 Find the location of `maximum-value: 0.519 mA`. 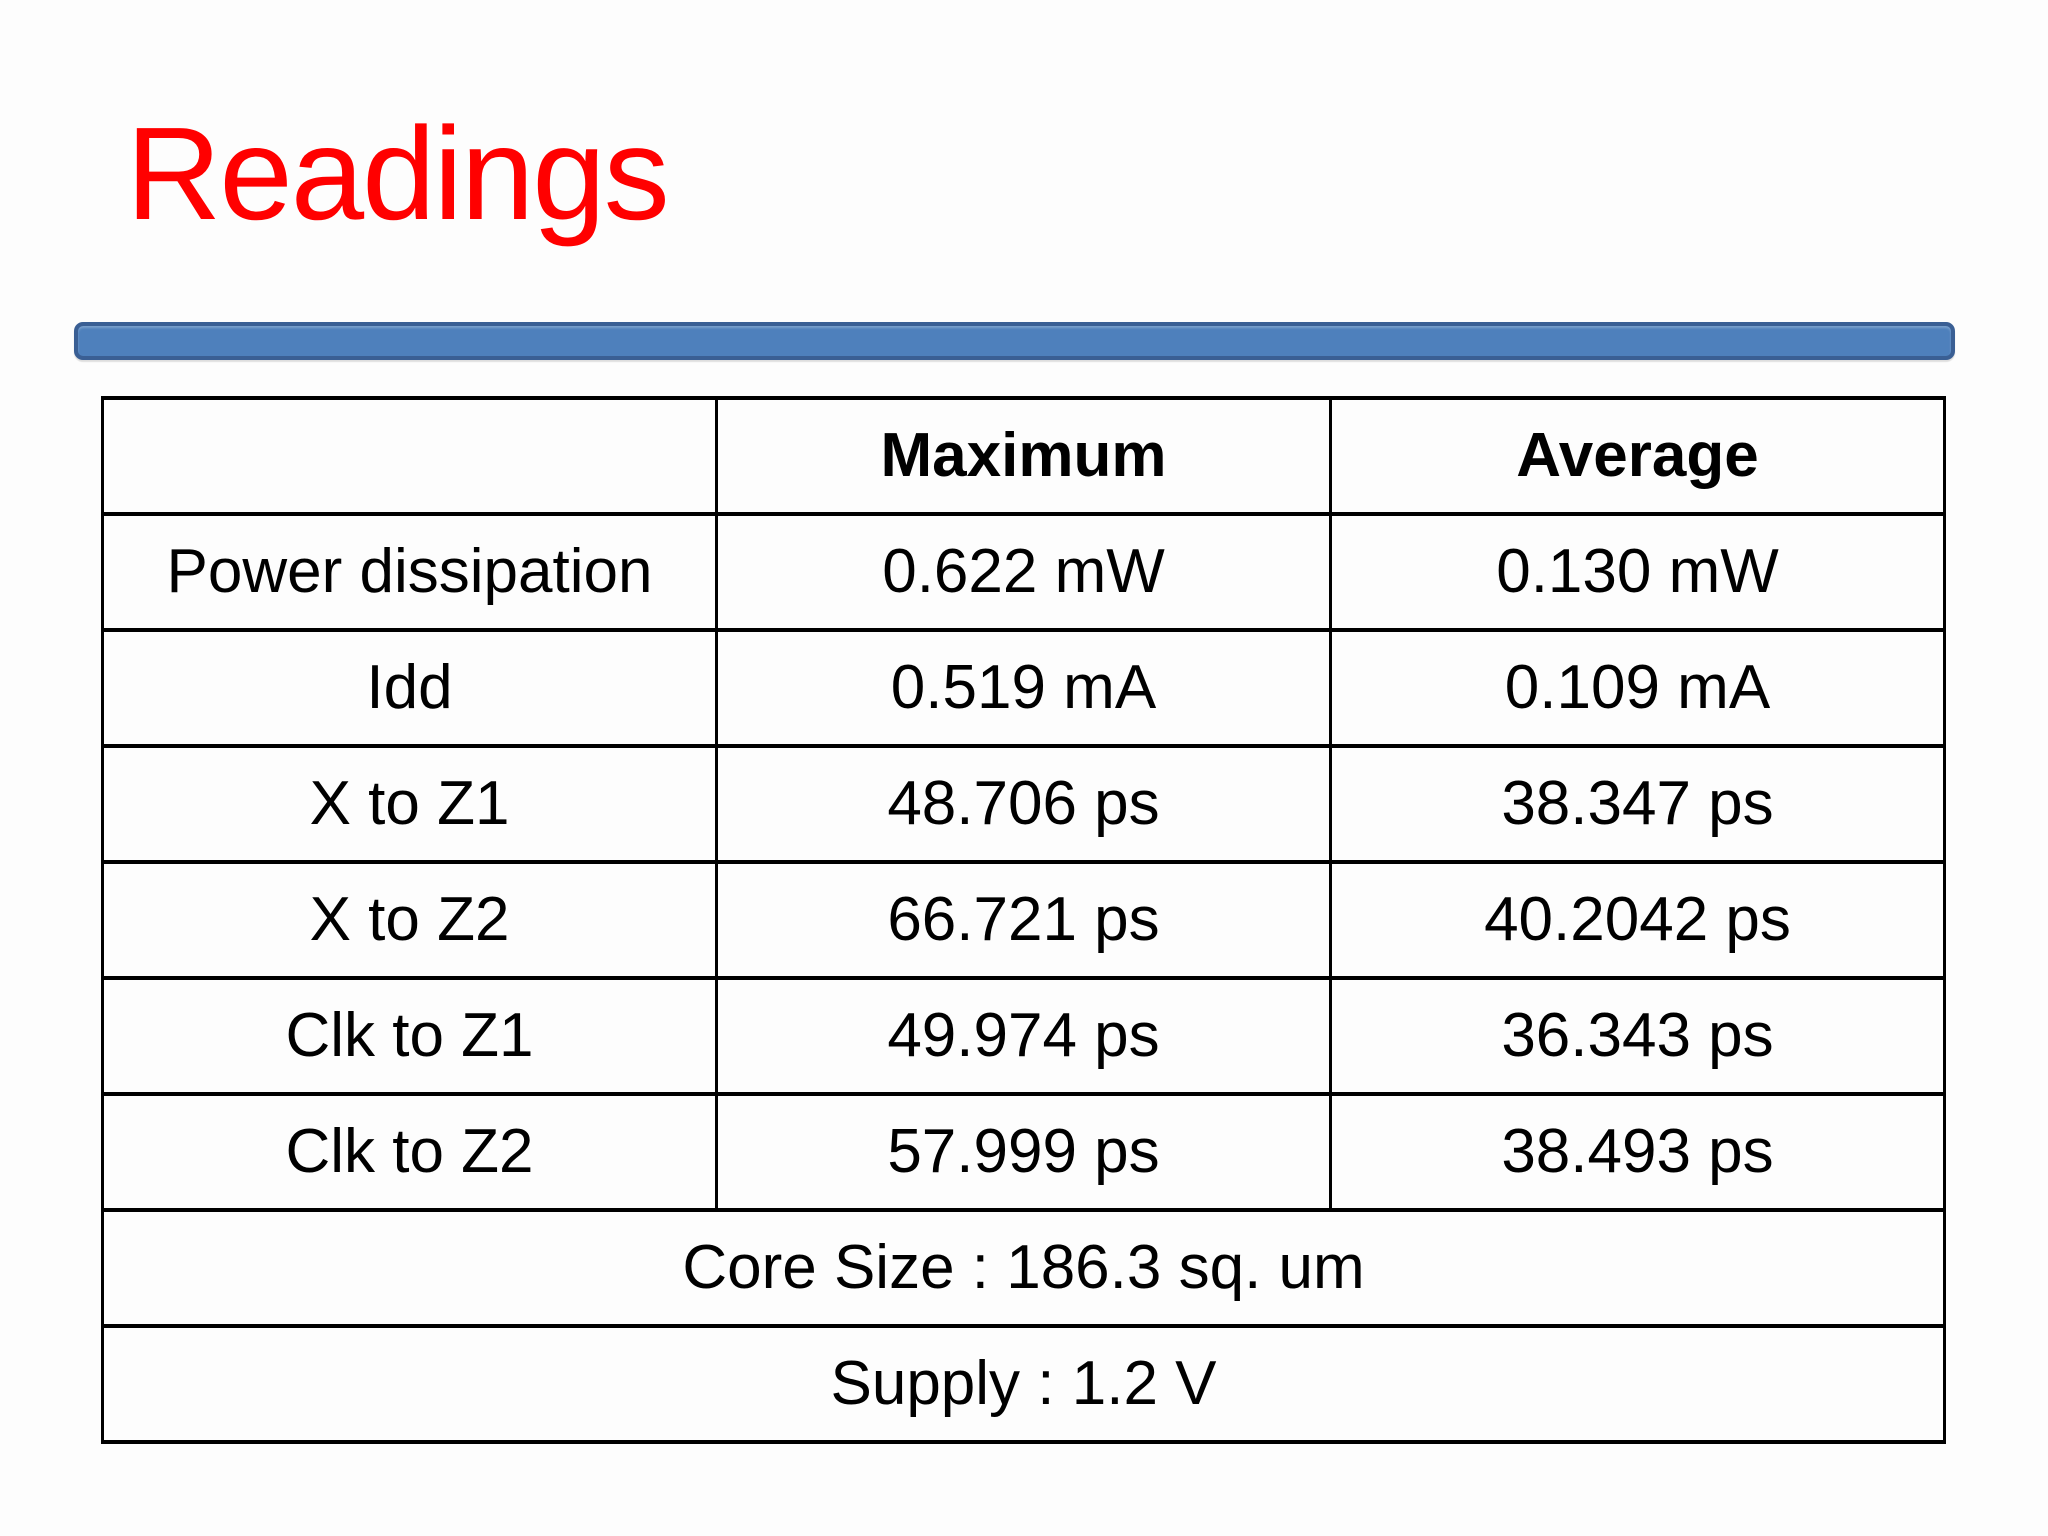

maximum-value: 0.519 mA is located at coordinates (1023, 688).